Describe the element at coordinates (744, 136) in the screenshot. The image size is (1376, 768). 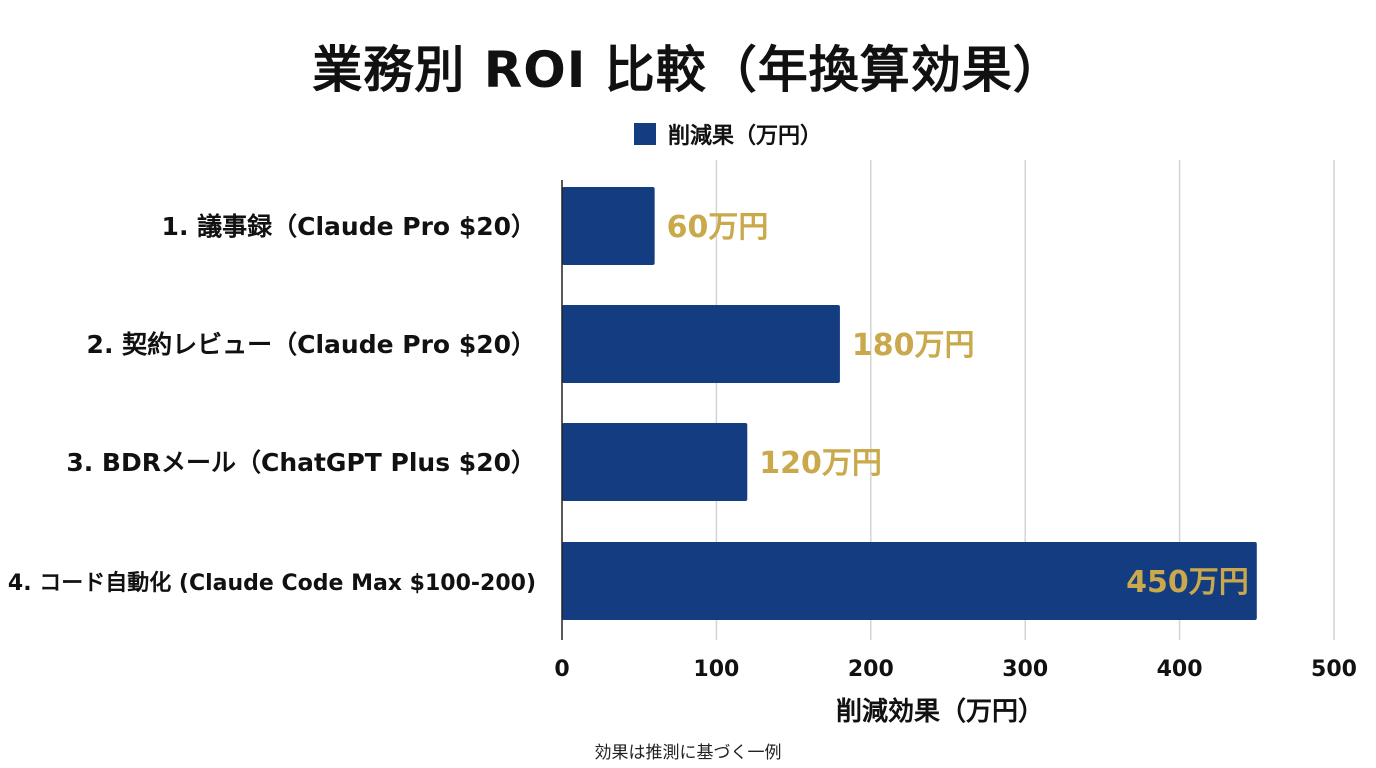
I see `legend-label: 削減果（万円）` at that location.